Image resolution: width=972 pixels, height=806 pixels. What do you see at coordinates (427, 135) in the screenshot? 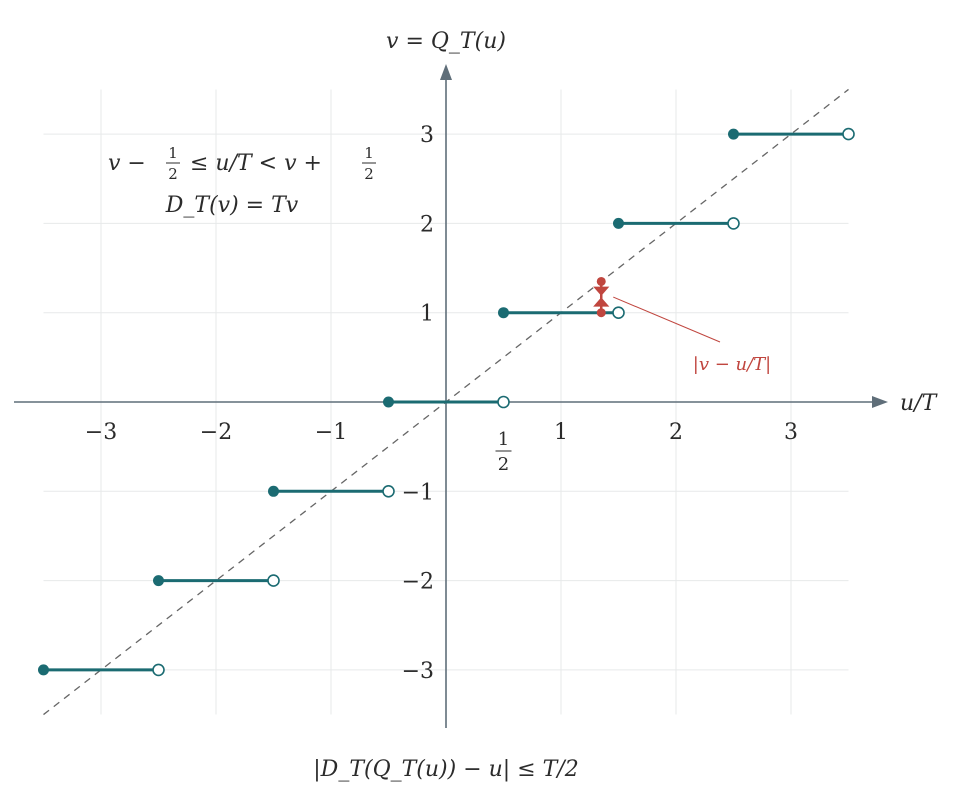
I see `y-tick-label: 3` at bounding box center [427, 135].